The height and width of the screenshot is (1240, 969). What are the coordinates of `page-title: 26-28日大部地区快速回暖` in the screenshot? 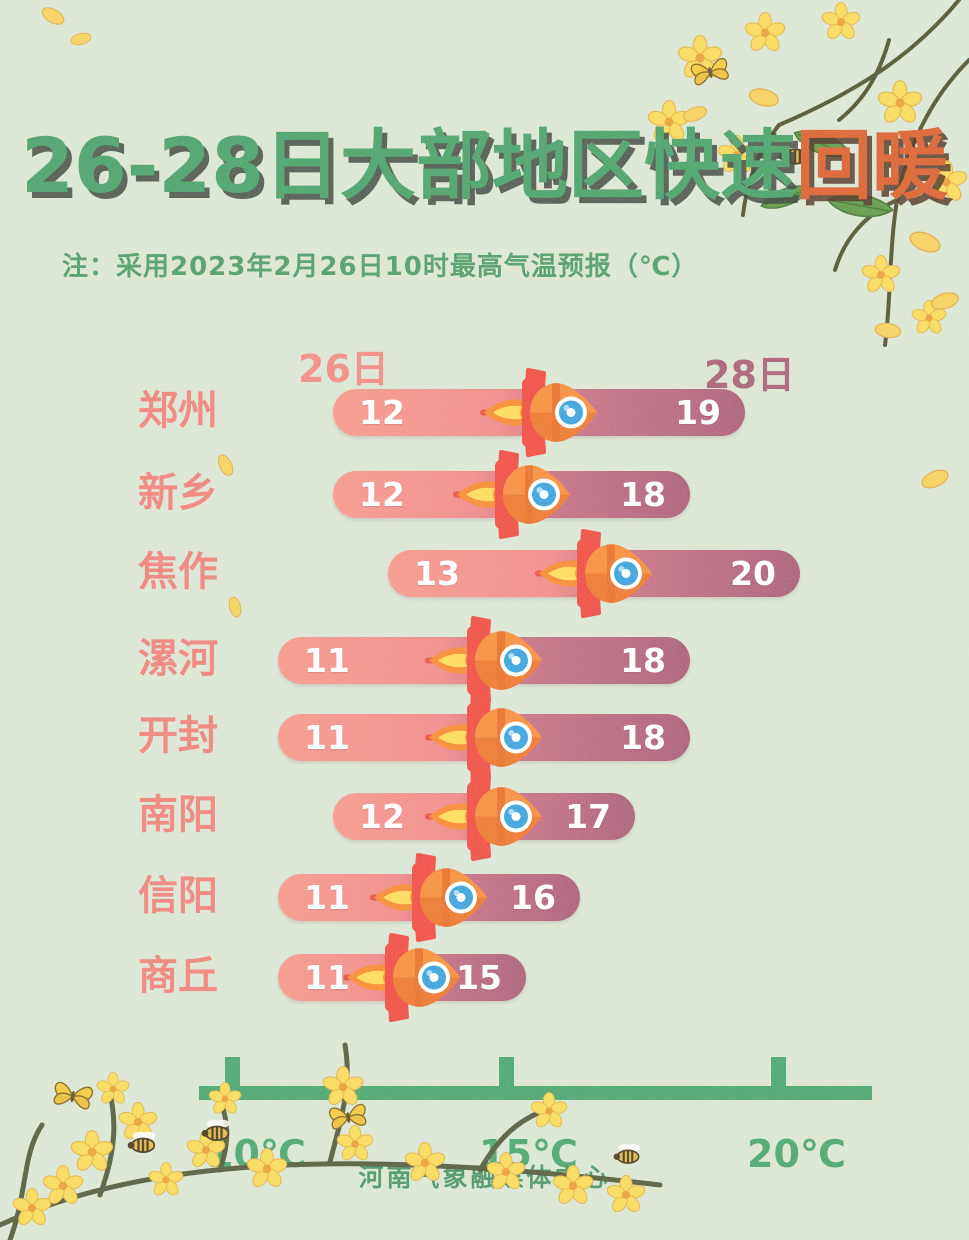 It's located at (484, 159).